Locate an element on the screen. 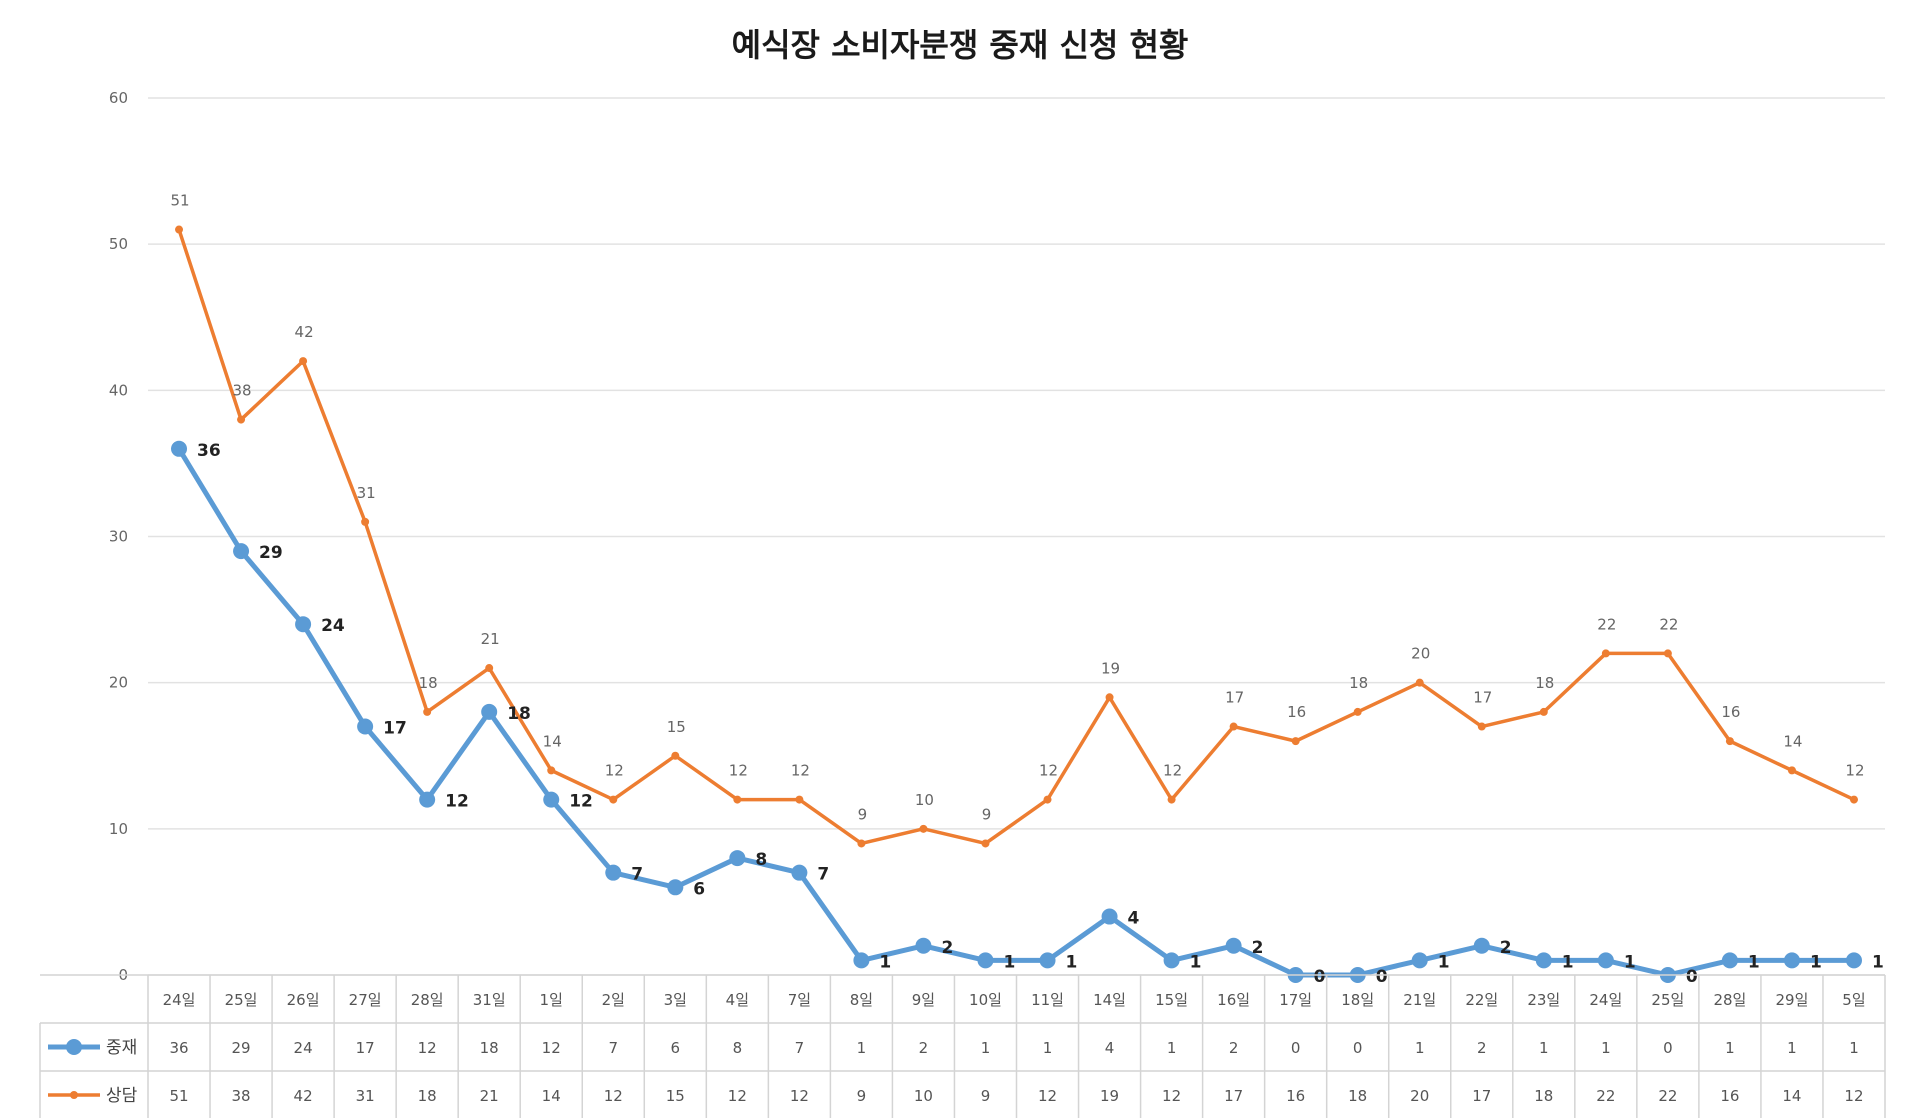 The image size is (1920, 1118). table-cell: 51 is located at coordinates (178, 1096).